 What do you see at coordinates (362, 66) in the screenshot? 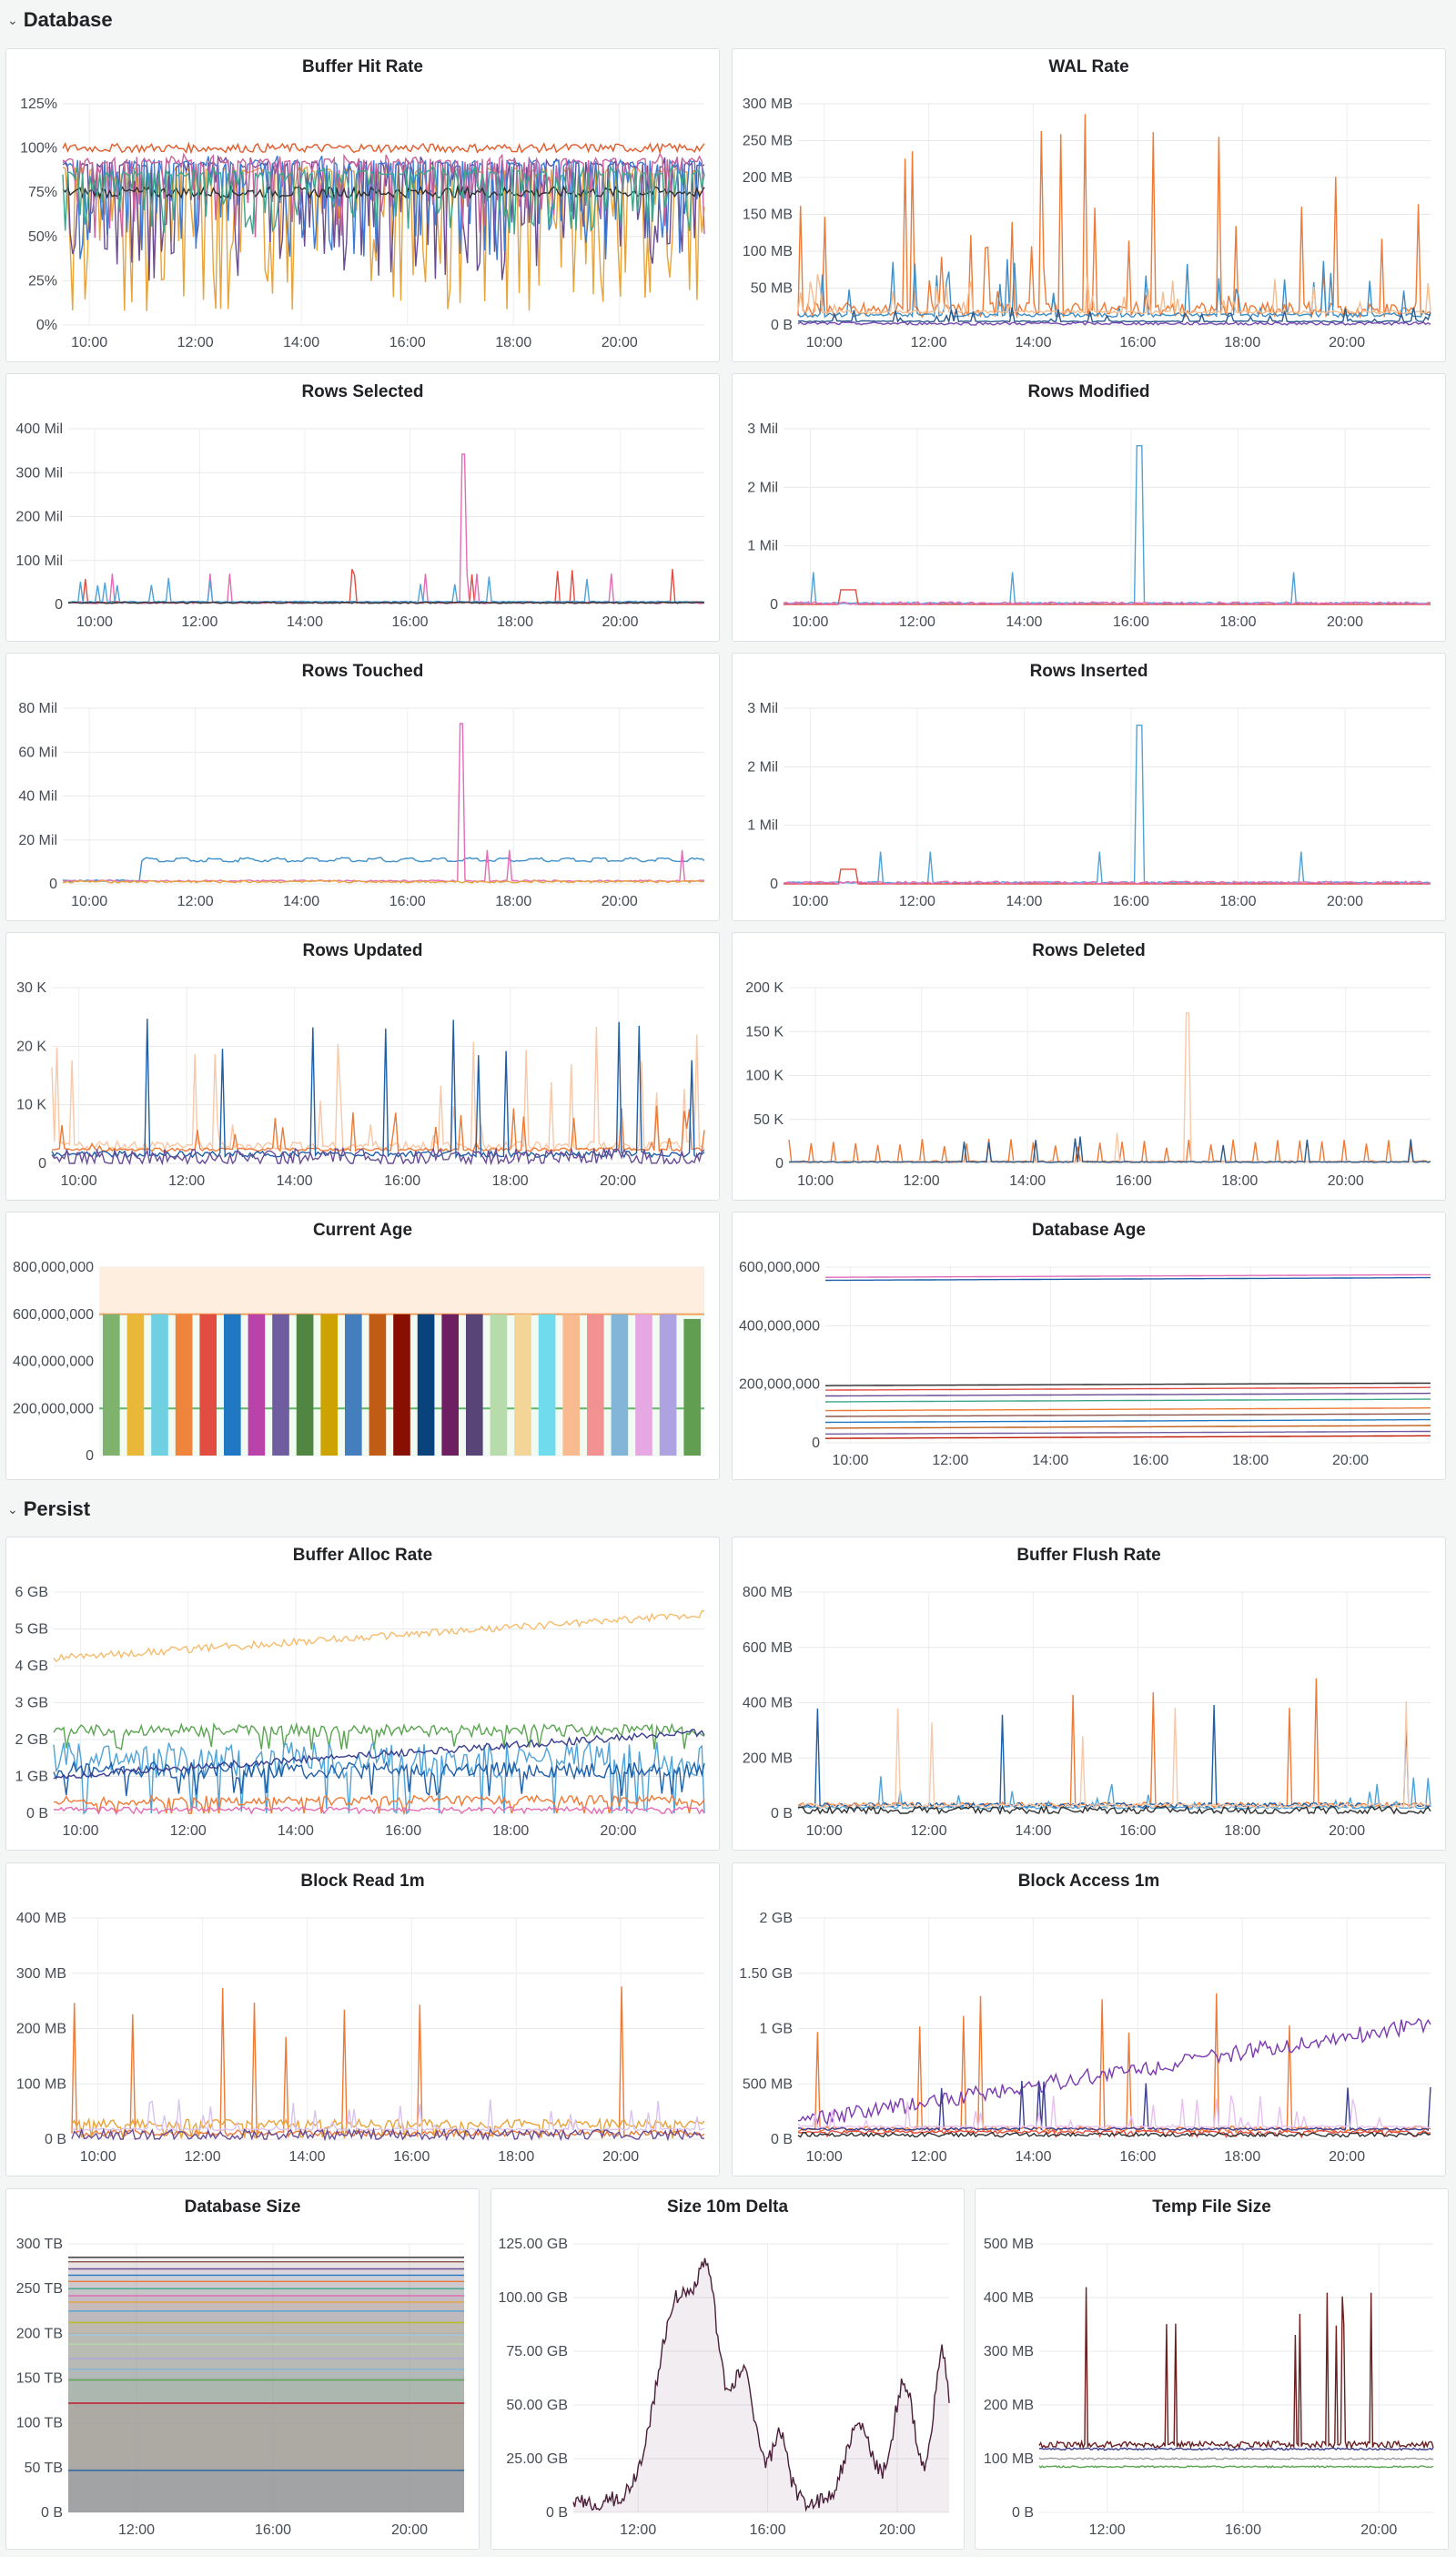
I see `panel-title: Buffer Hit Rate` at bounding box center [362, 66].